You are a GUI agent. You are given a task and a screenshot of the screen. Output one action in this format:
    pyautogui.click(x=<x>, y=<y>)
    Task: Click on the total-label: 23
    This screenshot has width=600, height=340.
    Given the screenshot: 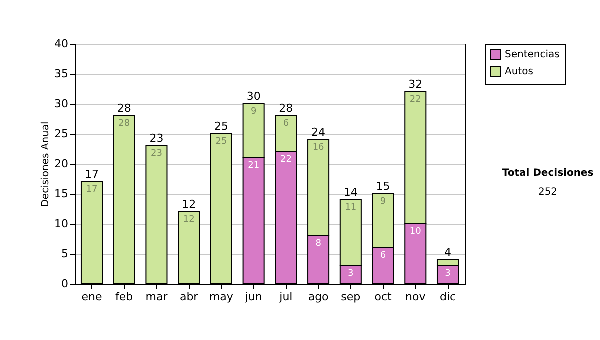 What is the action you would take?
    pyautogui.click(x=157, y=138)
    